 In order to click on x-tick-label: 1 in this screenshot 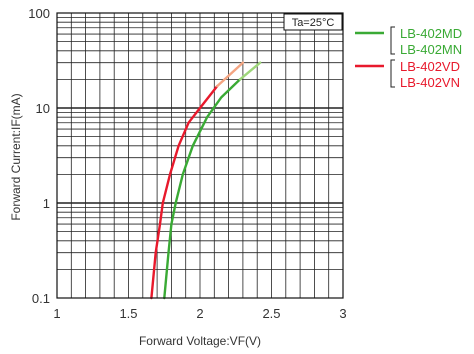, I will do `click(56, 313)`.